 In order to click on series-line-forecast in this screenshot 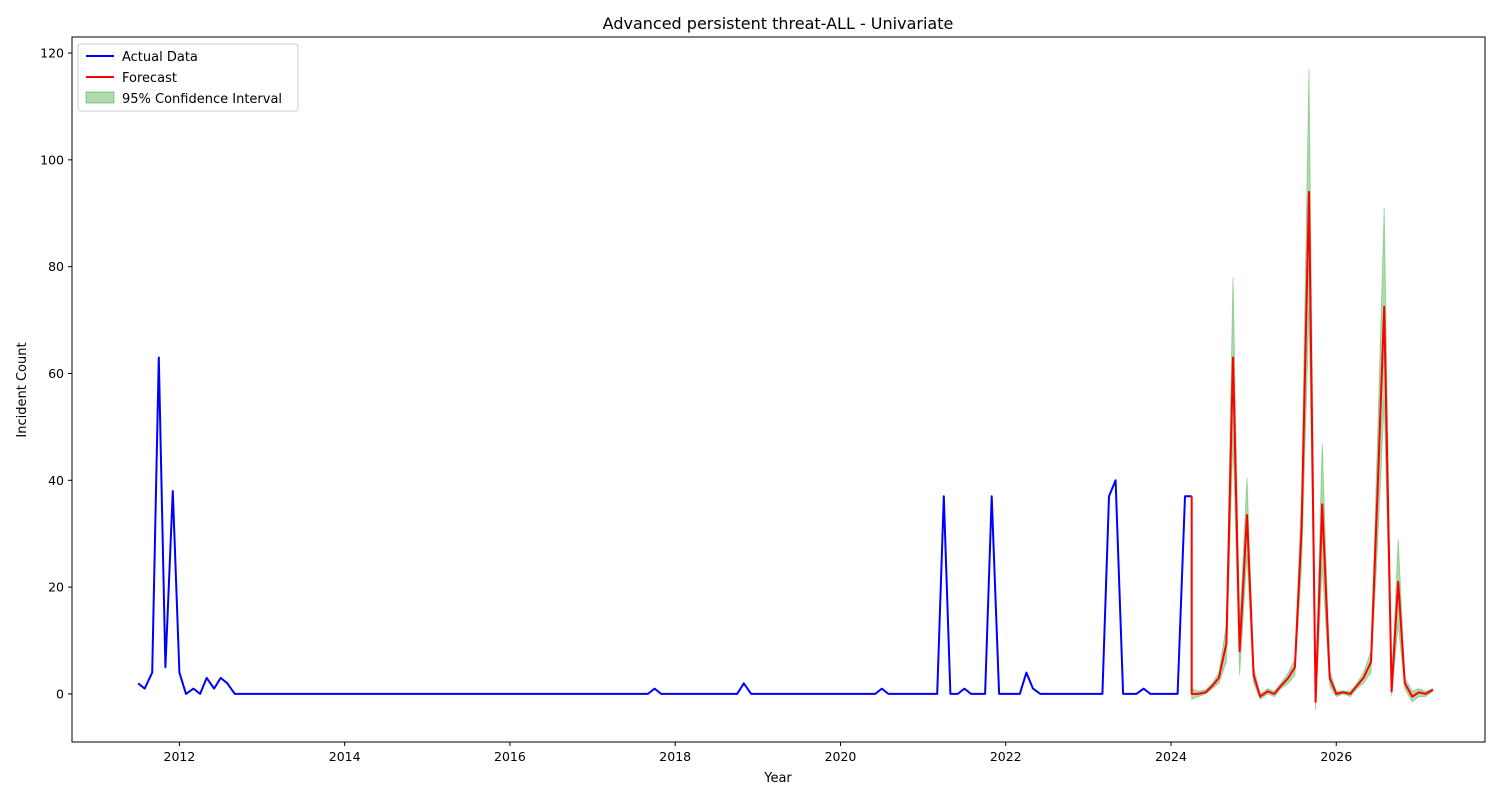, I will do `click(1312, 446)`.